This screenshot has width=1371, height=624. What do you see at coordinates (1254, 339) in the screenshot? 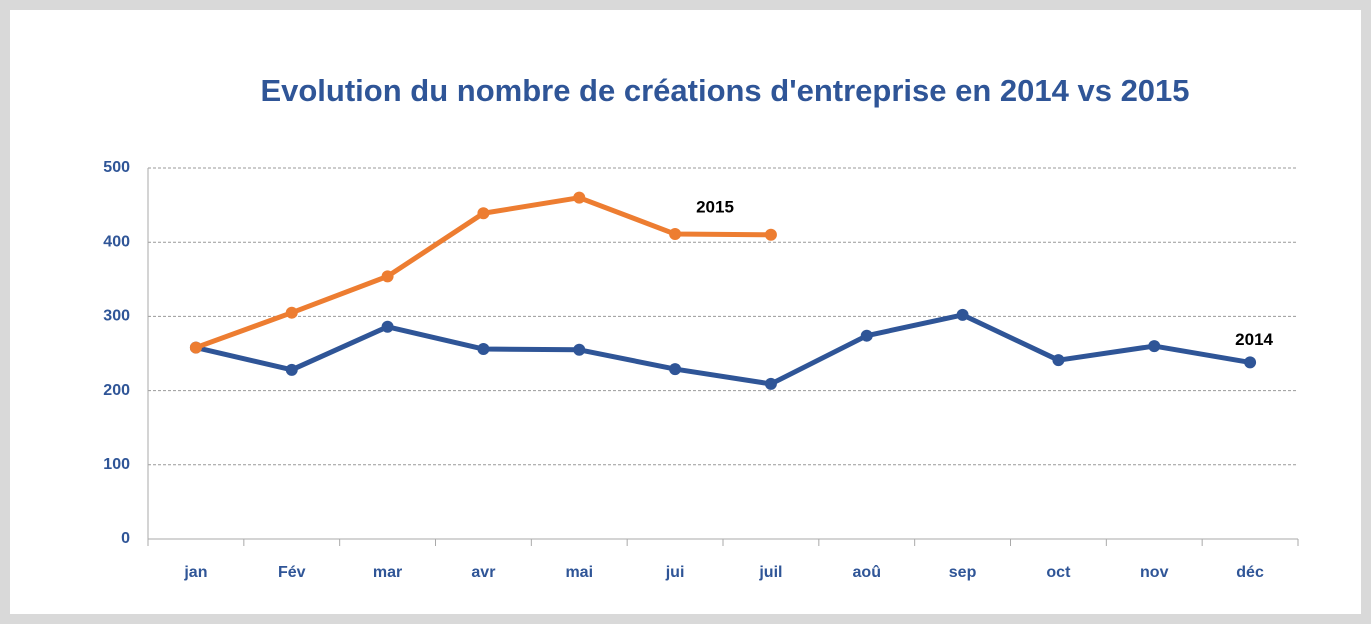
I see `series-label: 2014` at bounding box center [1254, 339].